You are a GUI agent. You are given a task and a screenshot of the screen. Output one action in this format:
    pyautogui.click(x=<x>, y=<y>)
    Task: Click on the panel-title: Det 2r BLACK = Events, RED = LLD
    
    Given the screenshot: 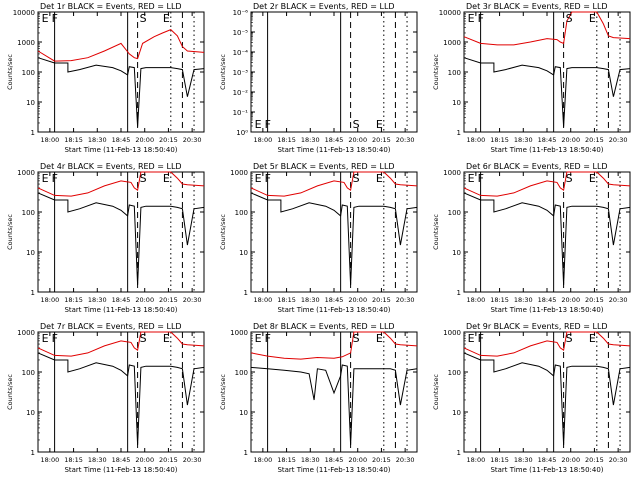 What is the action you would take?
    pyautogui.click(x=324, y=6)
    